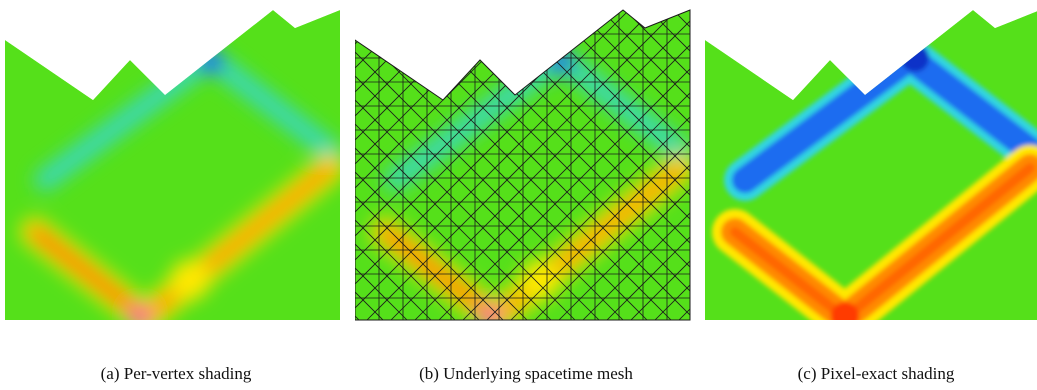 The width and height of the screenshot is (1037, 390). I want to click on caption-c: (c) Pixel-exact shading, so click(876, 373).